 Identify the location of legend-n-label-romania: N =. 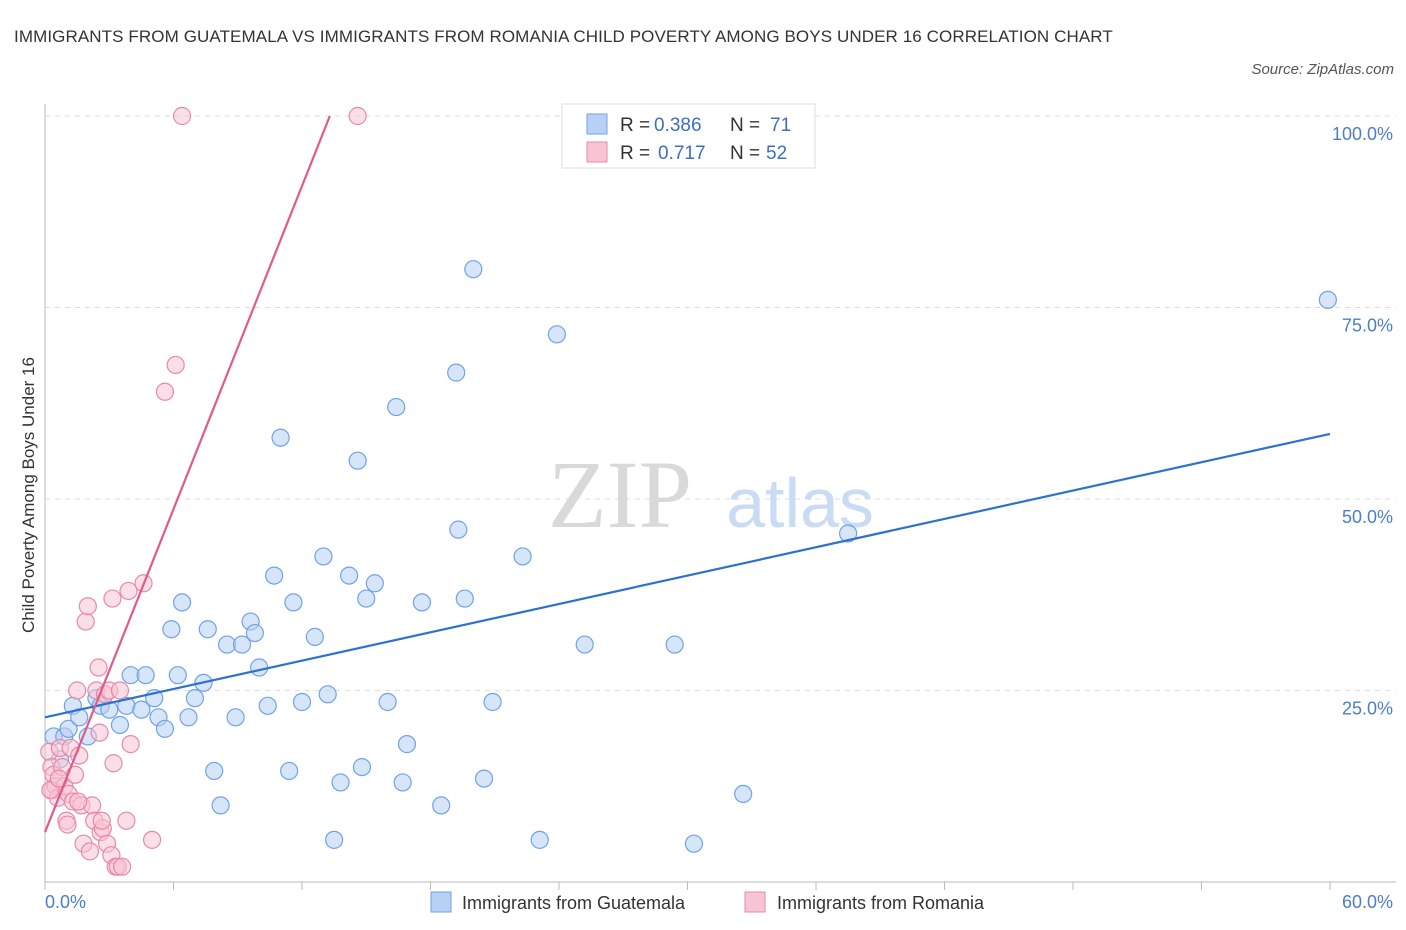
(745, 153).